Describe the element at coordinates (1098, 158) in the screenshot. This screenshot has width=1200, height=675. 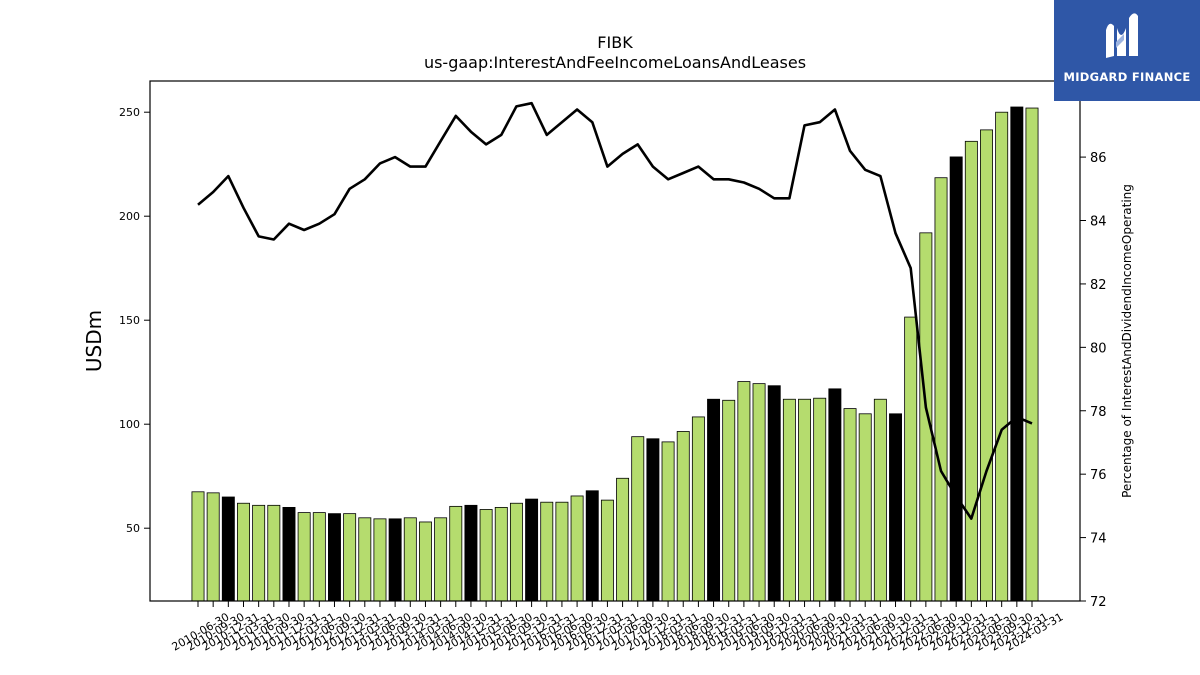
I see `y2-tick-label-86: 86` at that location.